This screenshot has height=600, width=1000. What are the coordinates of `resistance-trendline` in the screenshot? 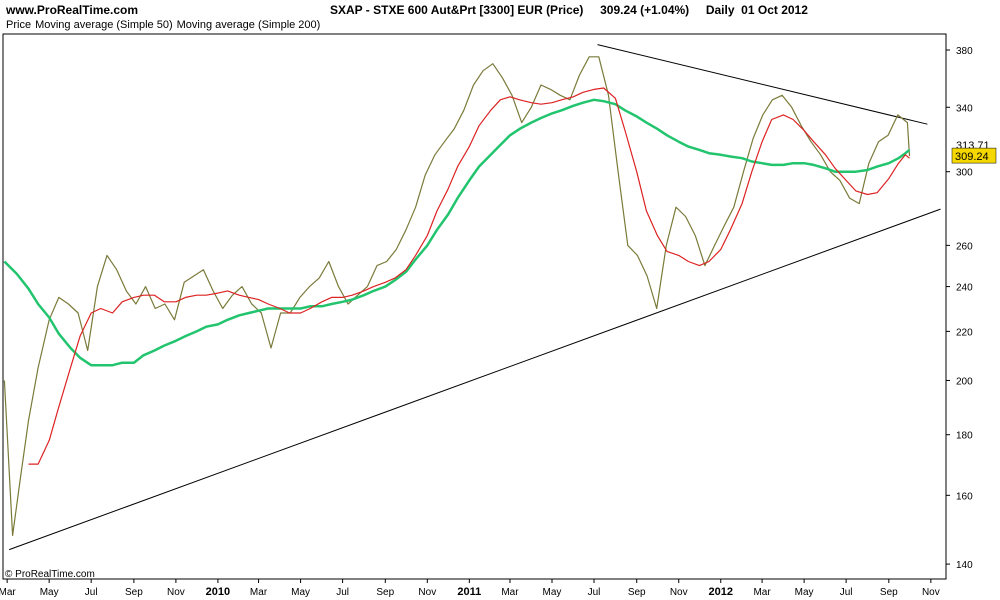 It's located at (762, 84).